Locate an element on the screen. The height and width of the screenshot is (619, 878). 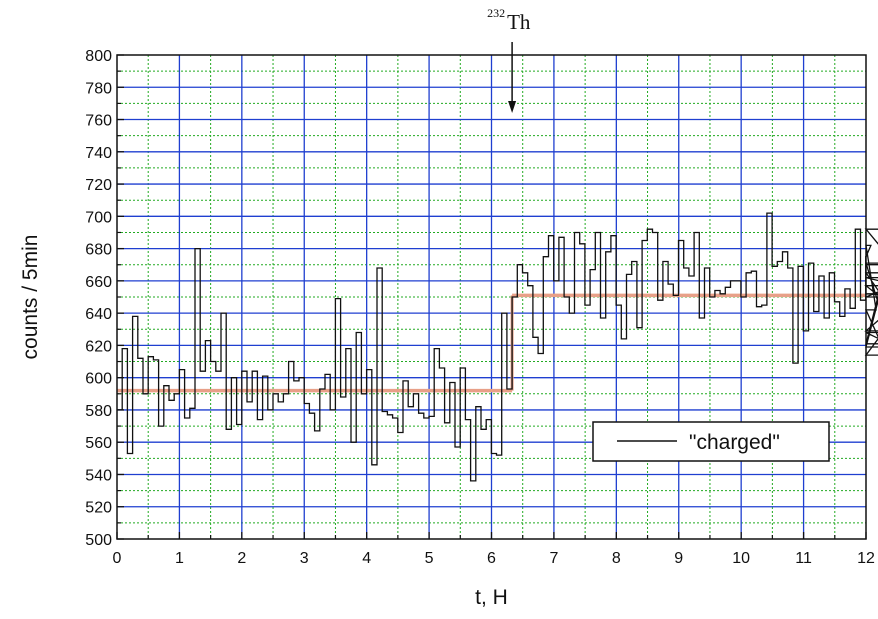
y-tick-label: 520 is located at coordinates (98, 508).